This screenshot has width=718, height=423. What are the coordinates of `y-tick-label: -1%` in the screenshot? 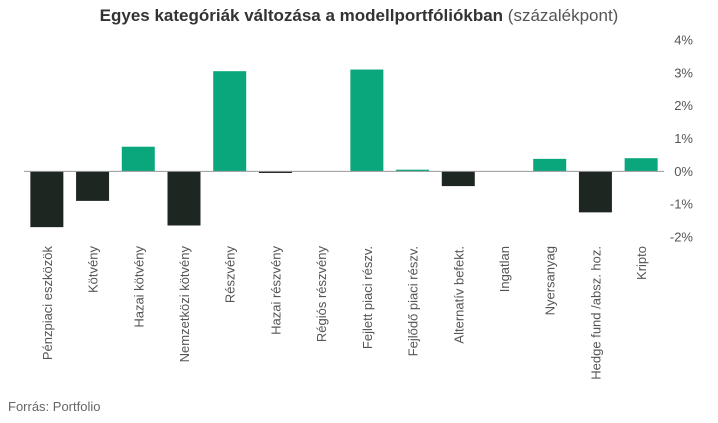 It's located at (682, 204).